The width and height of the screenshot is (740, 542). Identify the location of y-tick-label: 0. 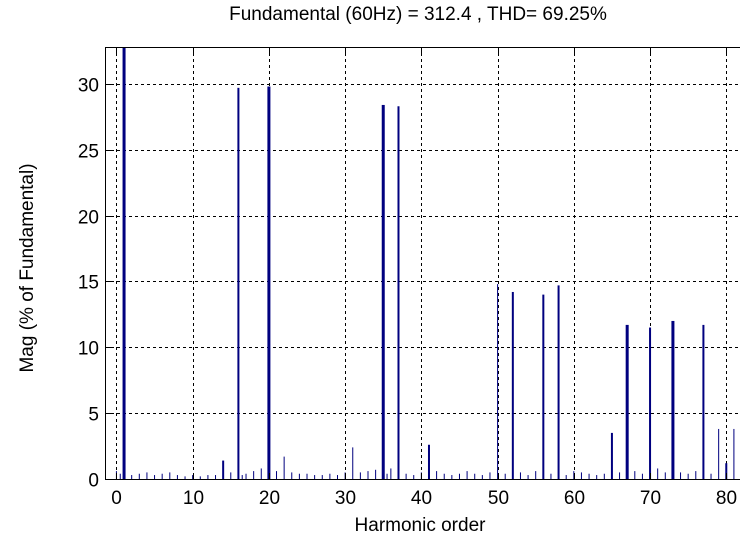
(93, 481).